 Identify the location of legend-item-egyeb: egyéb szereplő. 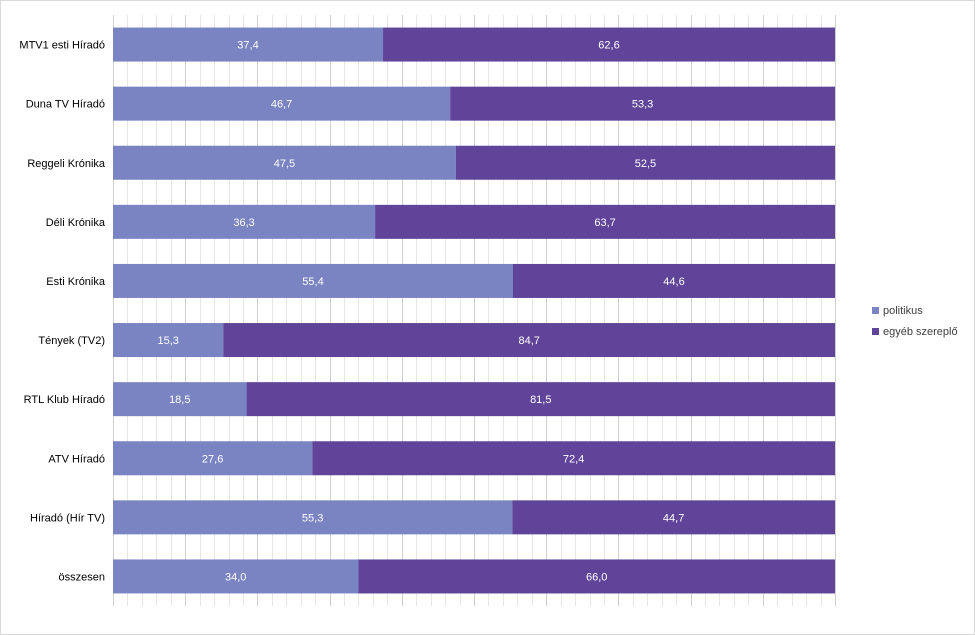
(915, 331).